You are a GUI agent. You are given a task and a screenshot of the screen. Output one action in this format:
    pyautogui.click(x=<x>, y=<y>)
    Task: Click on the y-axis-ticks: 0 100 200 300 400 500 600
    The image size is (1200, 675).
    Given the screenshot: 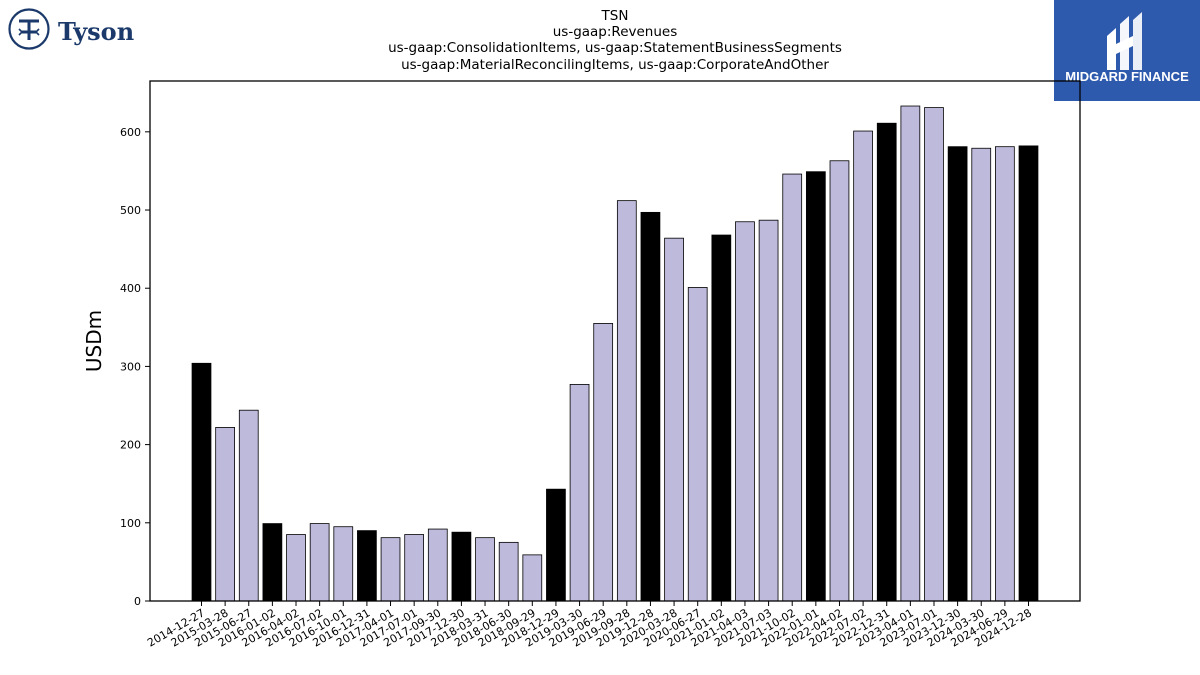 What is the action you would take?
    pyautogui.click(x=135, y=367)
    